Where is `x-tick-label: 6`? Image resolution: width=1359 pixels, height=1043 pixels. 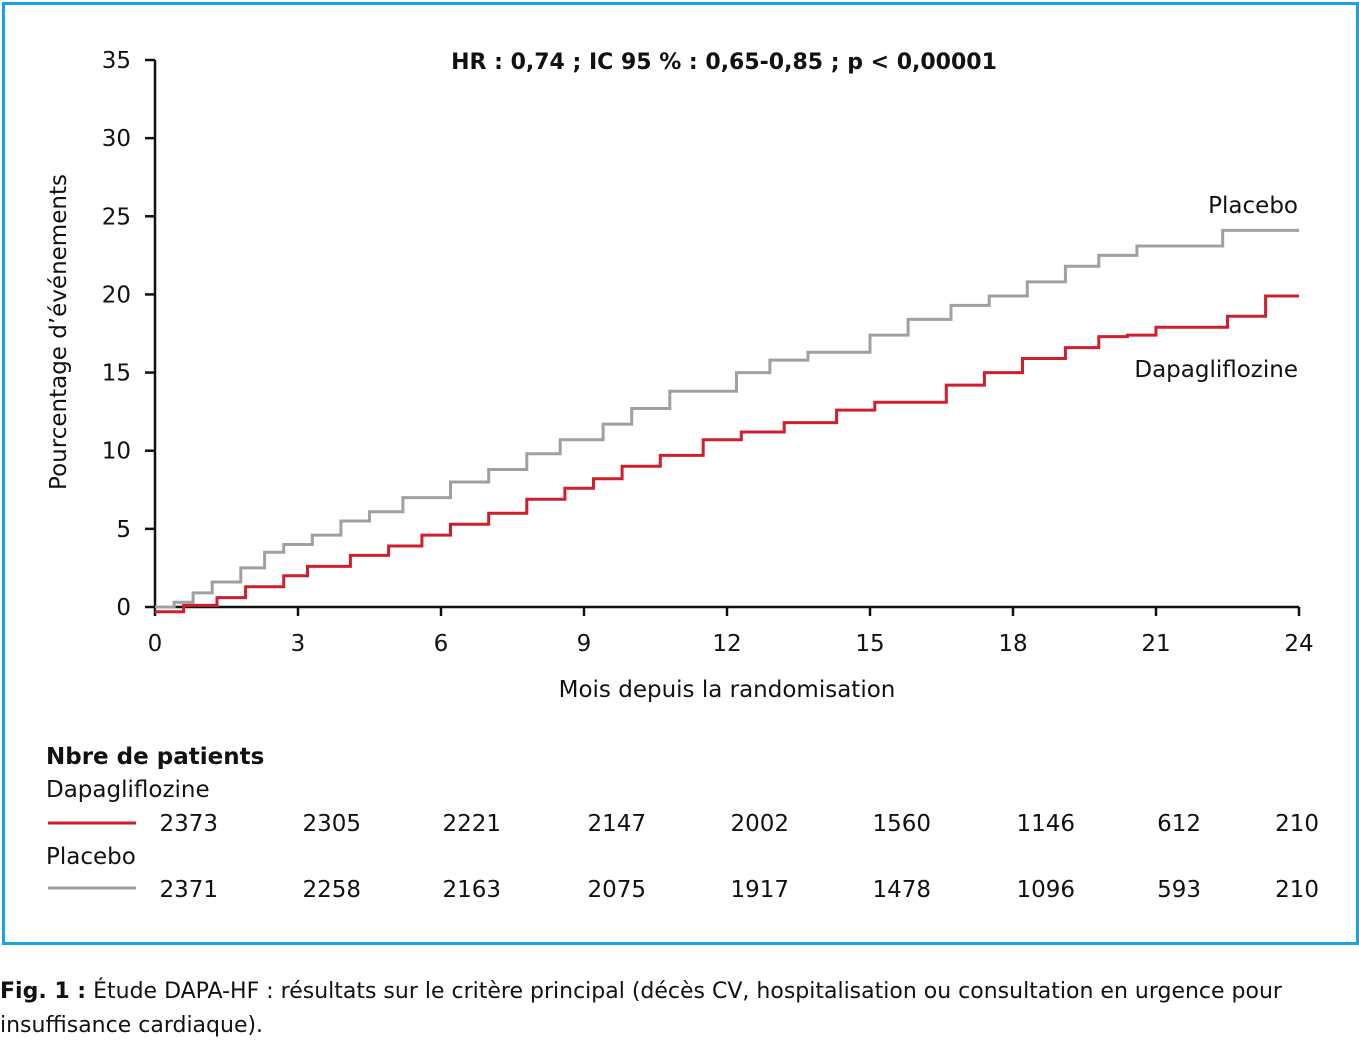
x-tick-label: 6 is located at coordinates (441, 644).